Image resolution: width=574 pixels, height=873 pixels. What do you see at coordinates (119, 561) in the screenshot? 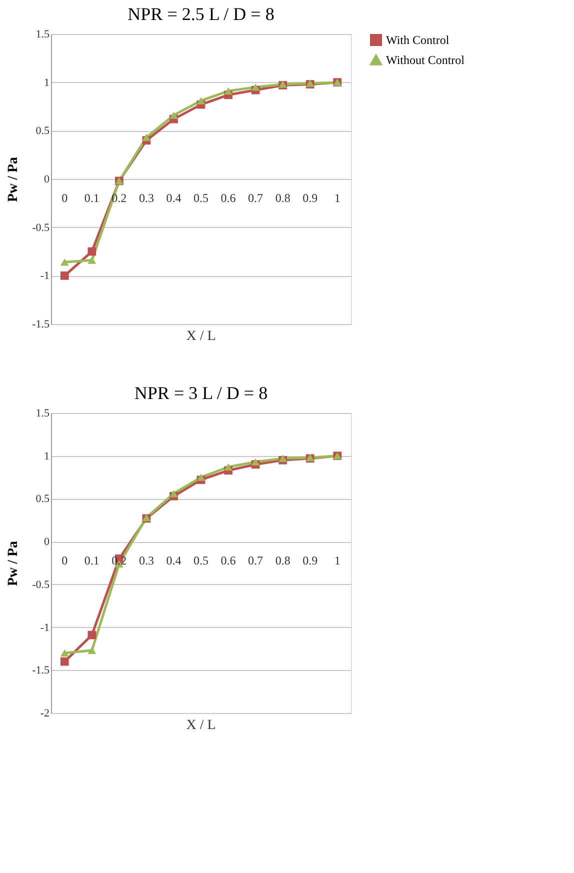
I see `x-tick-label: 0.2` at bounding box center [119, 561].